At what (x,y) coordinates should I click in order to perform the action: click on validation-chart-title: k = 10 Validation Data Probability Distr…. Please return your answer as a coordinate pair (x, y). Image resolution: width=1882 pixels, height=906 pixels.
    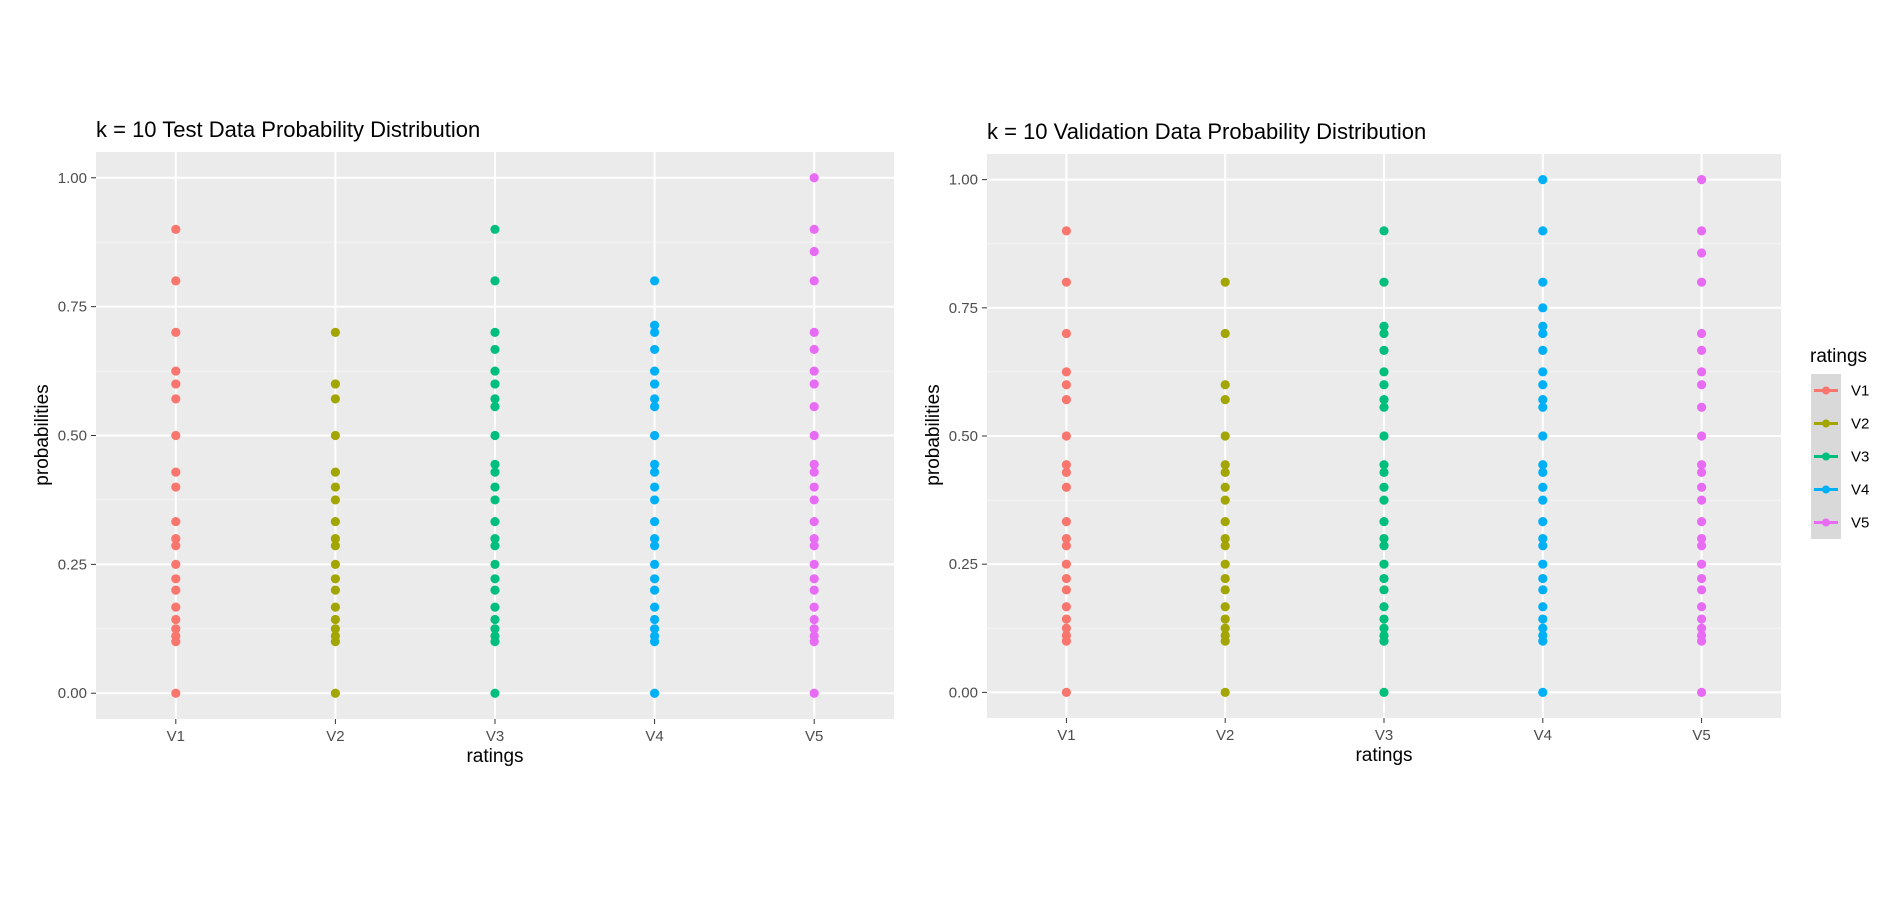
    Looking at the image, I should click on (1206, 131).